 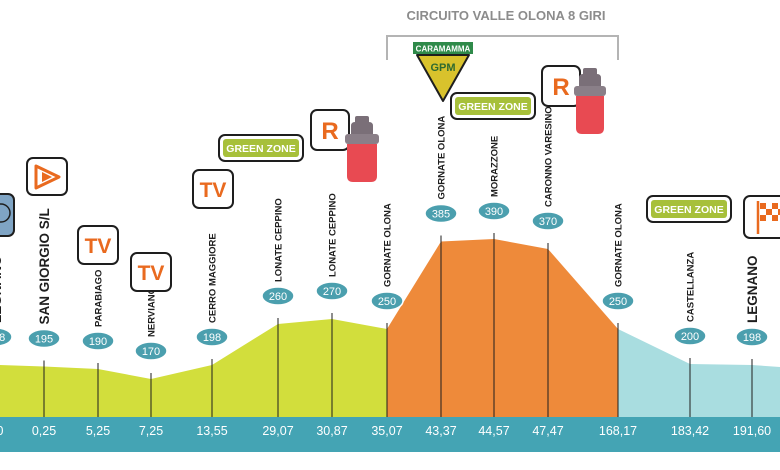 What do you see at coordinates (99, 298) in the screenshot?
I see `place-label: PARABIAGO` at bounding box center [99, 298].